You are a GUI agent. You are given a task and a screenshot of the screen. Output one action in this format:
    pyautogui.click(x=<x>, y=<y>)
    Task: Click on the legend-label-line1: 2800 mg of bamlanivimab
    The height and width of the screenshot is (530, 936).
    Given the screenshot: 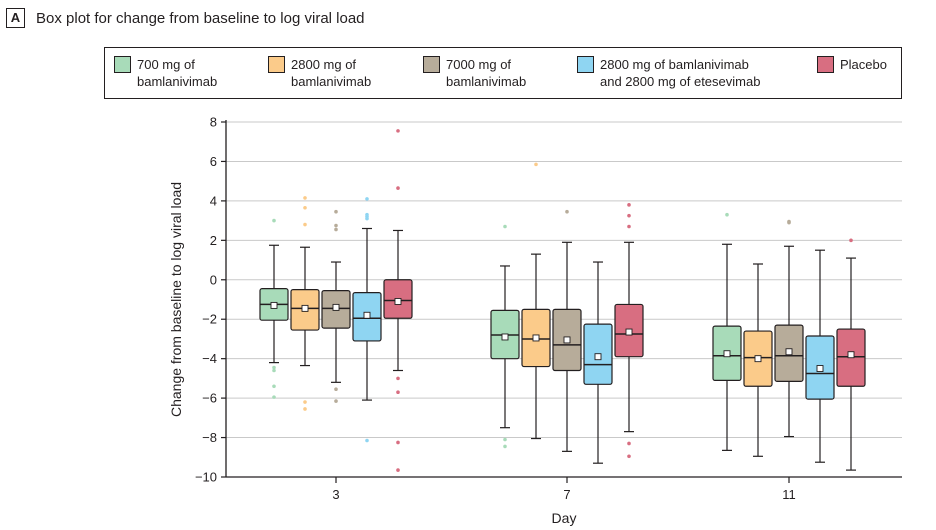 What is the action you would take?
    pyautogui.click(x=674, y=64)
    